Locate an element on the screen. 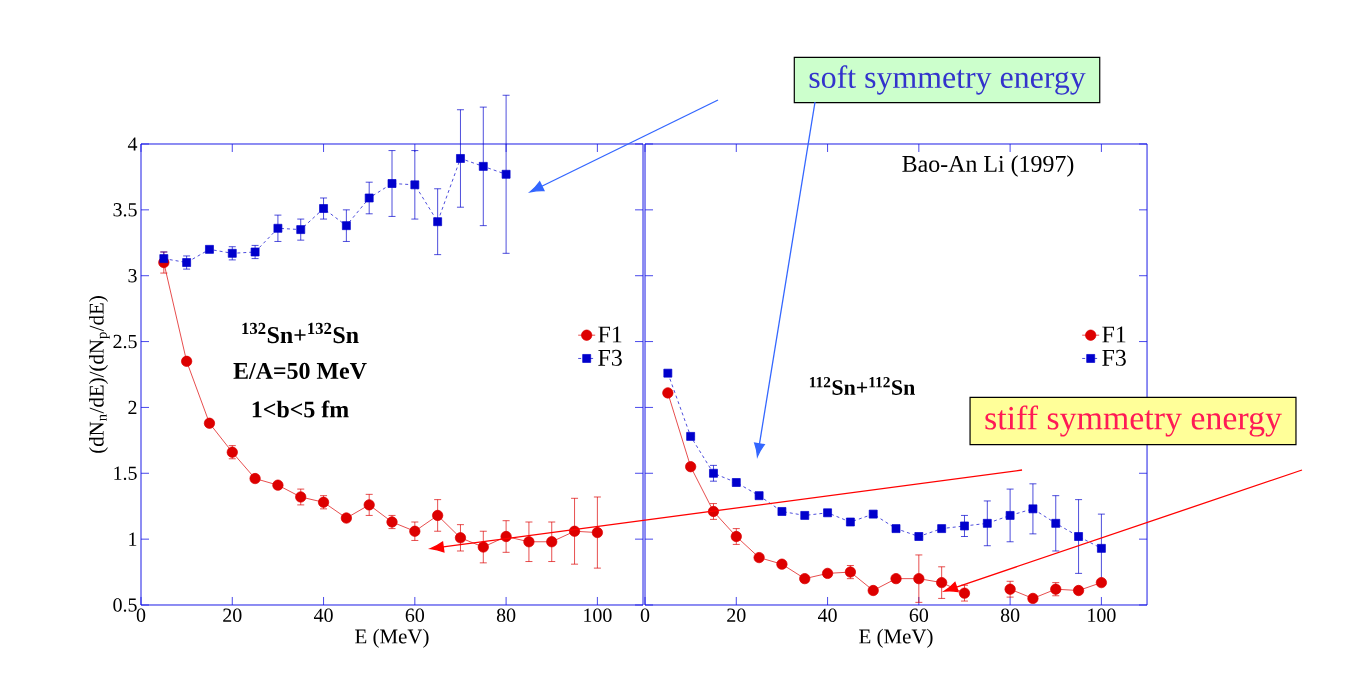 The height and width of the screenshot is (688, 1362). y-tick-label: 4 is located at coordinates (132, 144).